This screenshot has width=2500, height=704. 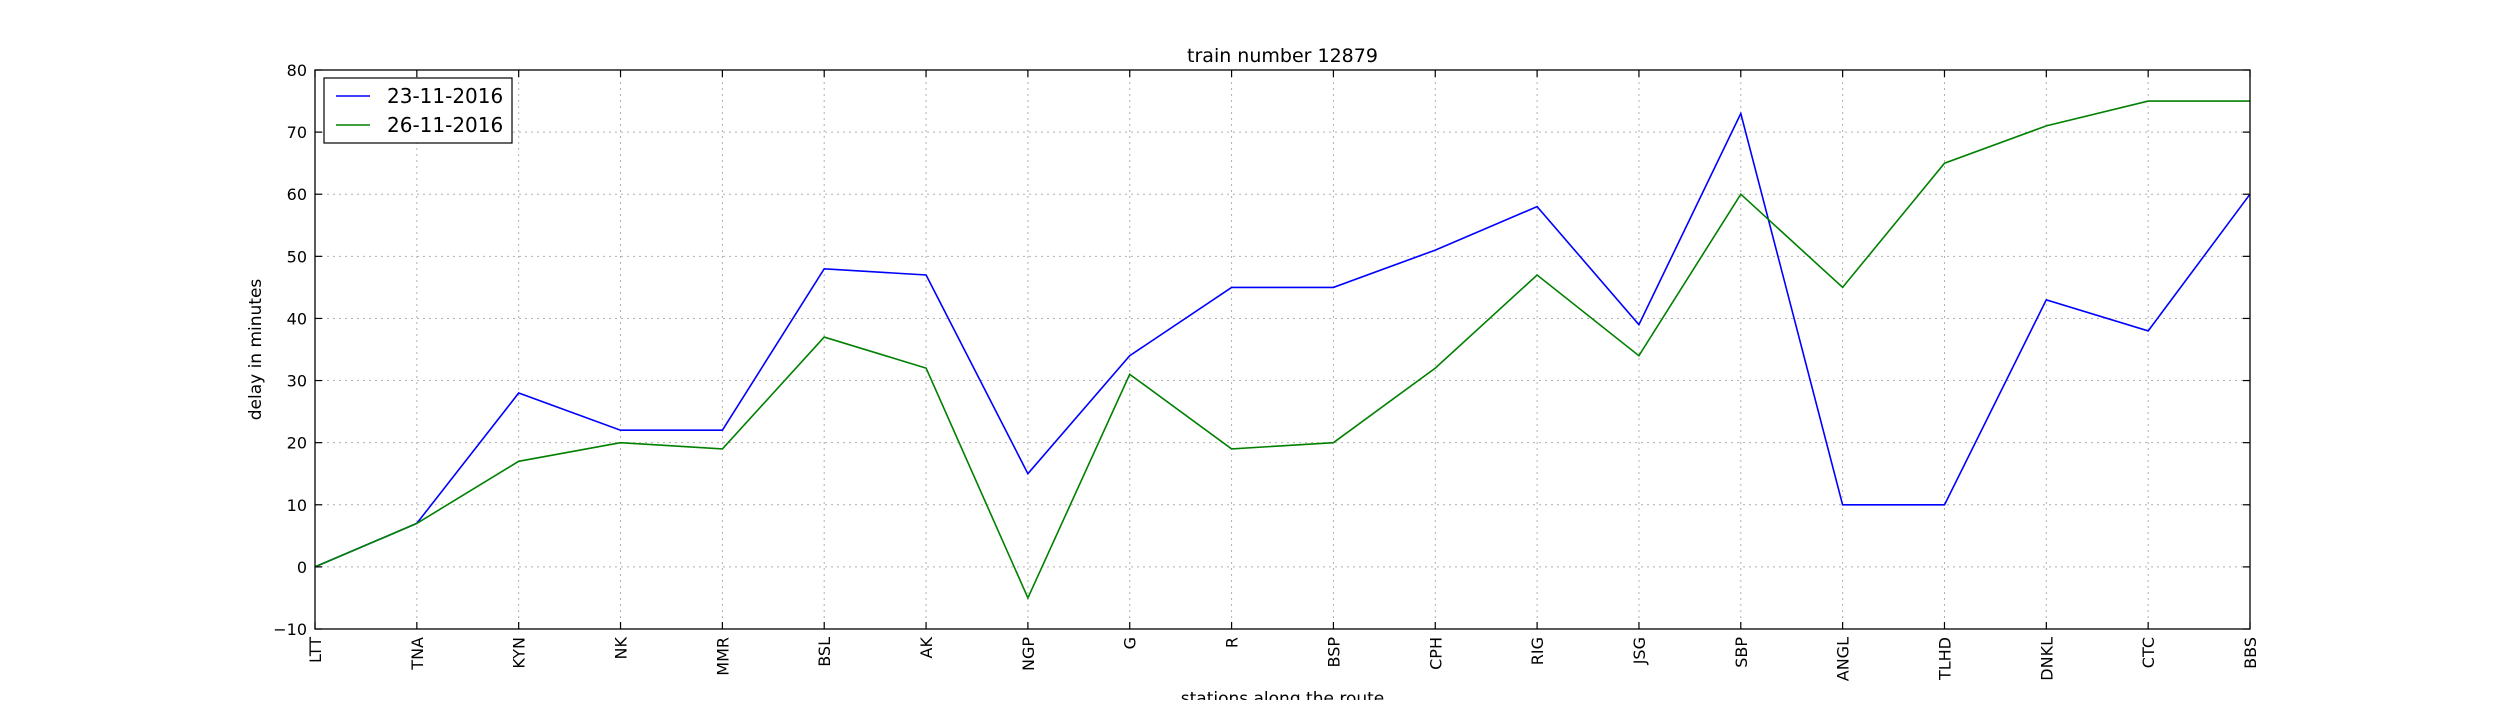 I want to click on x-tick-label: AK, so click(x=926, y=647).